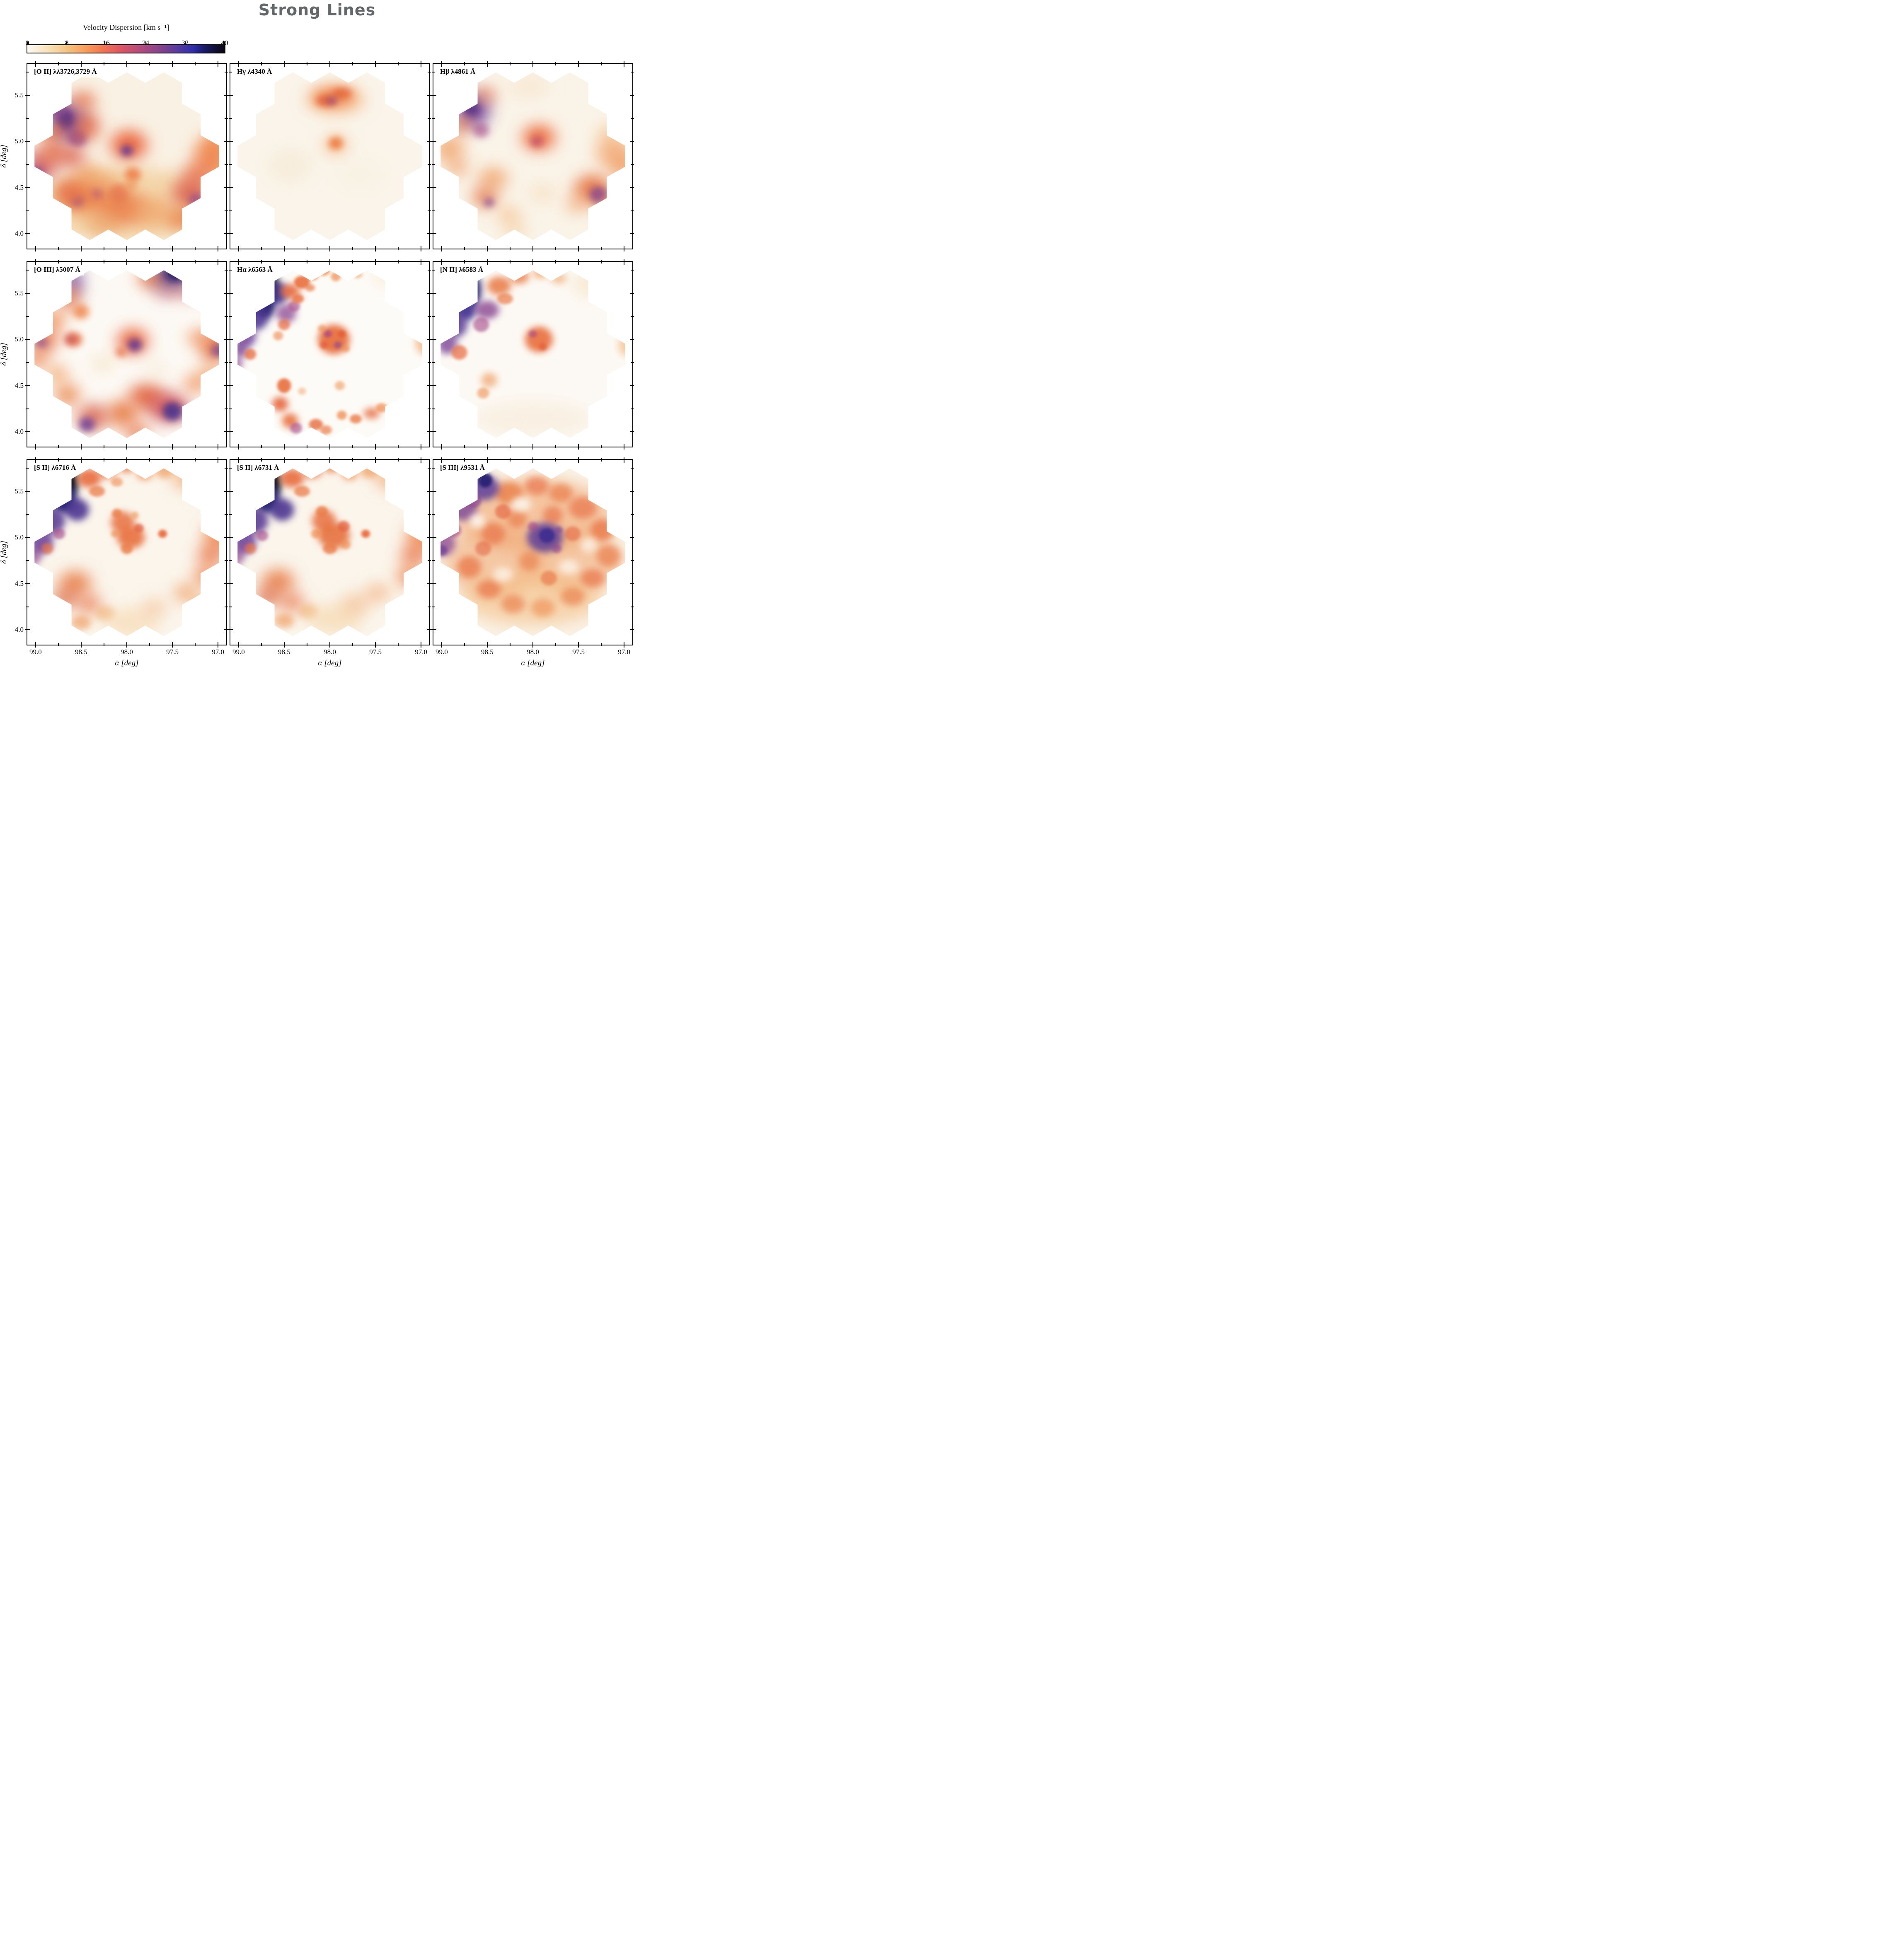 The height and width of the screenshot is (1960, 1885). Describe the element at coordinates (487, 652) in the screenshot. I see `x-tick-label: 98.5` at that location.